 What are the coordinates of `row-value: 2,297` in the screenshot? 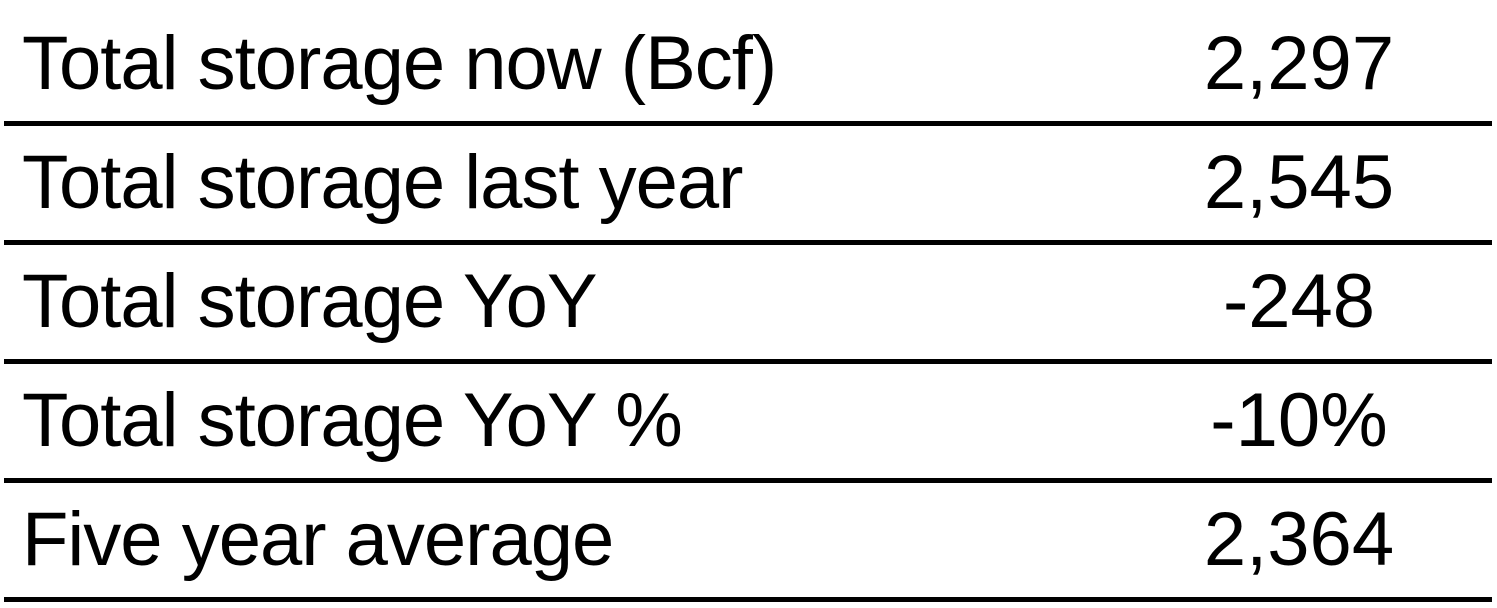 It's located at (1299, 63).